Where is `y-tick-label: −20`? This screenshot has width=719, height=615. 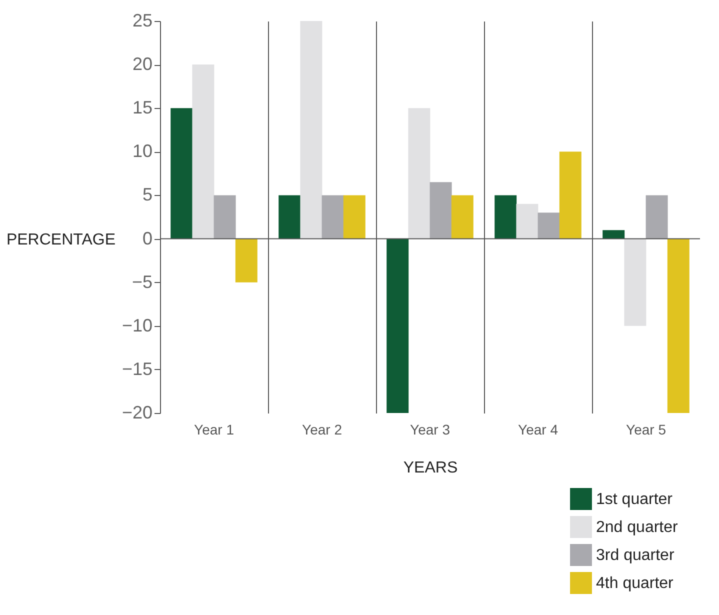
y-tick-label: −20 is located at coordinates (137, 412).